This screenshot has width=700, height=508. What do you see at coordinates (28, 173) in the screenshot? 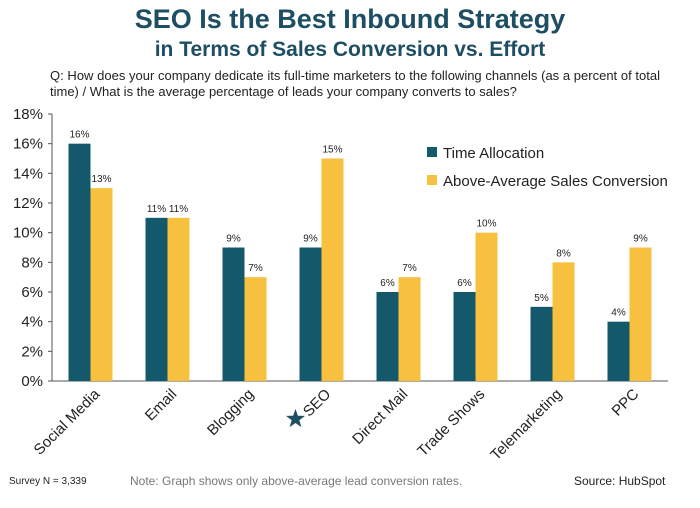
I see `y-tick-label: 14%` at bounding box center [28, 173].